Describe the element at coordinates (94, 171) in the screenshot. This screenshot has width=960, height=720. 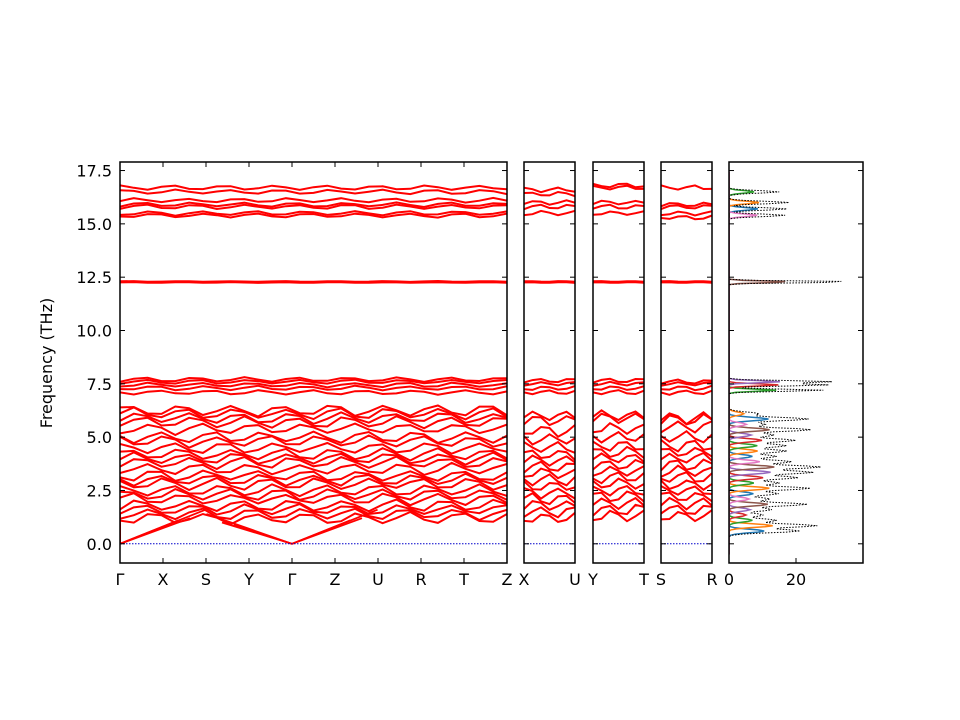
I see `y-tick-label: 17.5` at that location.